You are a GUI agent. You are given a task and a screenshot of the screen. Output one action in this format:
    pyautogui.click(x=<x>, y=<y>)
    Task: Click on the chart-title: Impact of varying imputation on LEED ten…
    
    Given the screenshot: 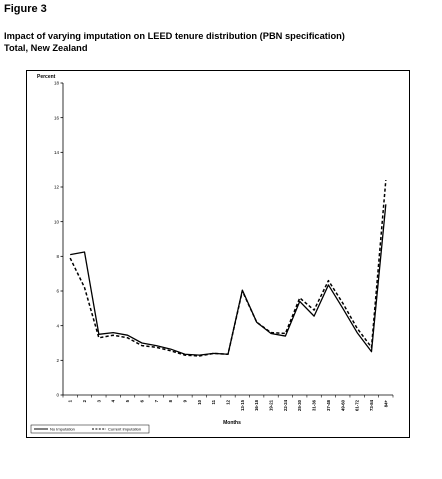 What is the action you would take?
    pyautogui.click(x=219, y=42)
    